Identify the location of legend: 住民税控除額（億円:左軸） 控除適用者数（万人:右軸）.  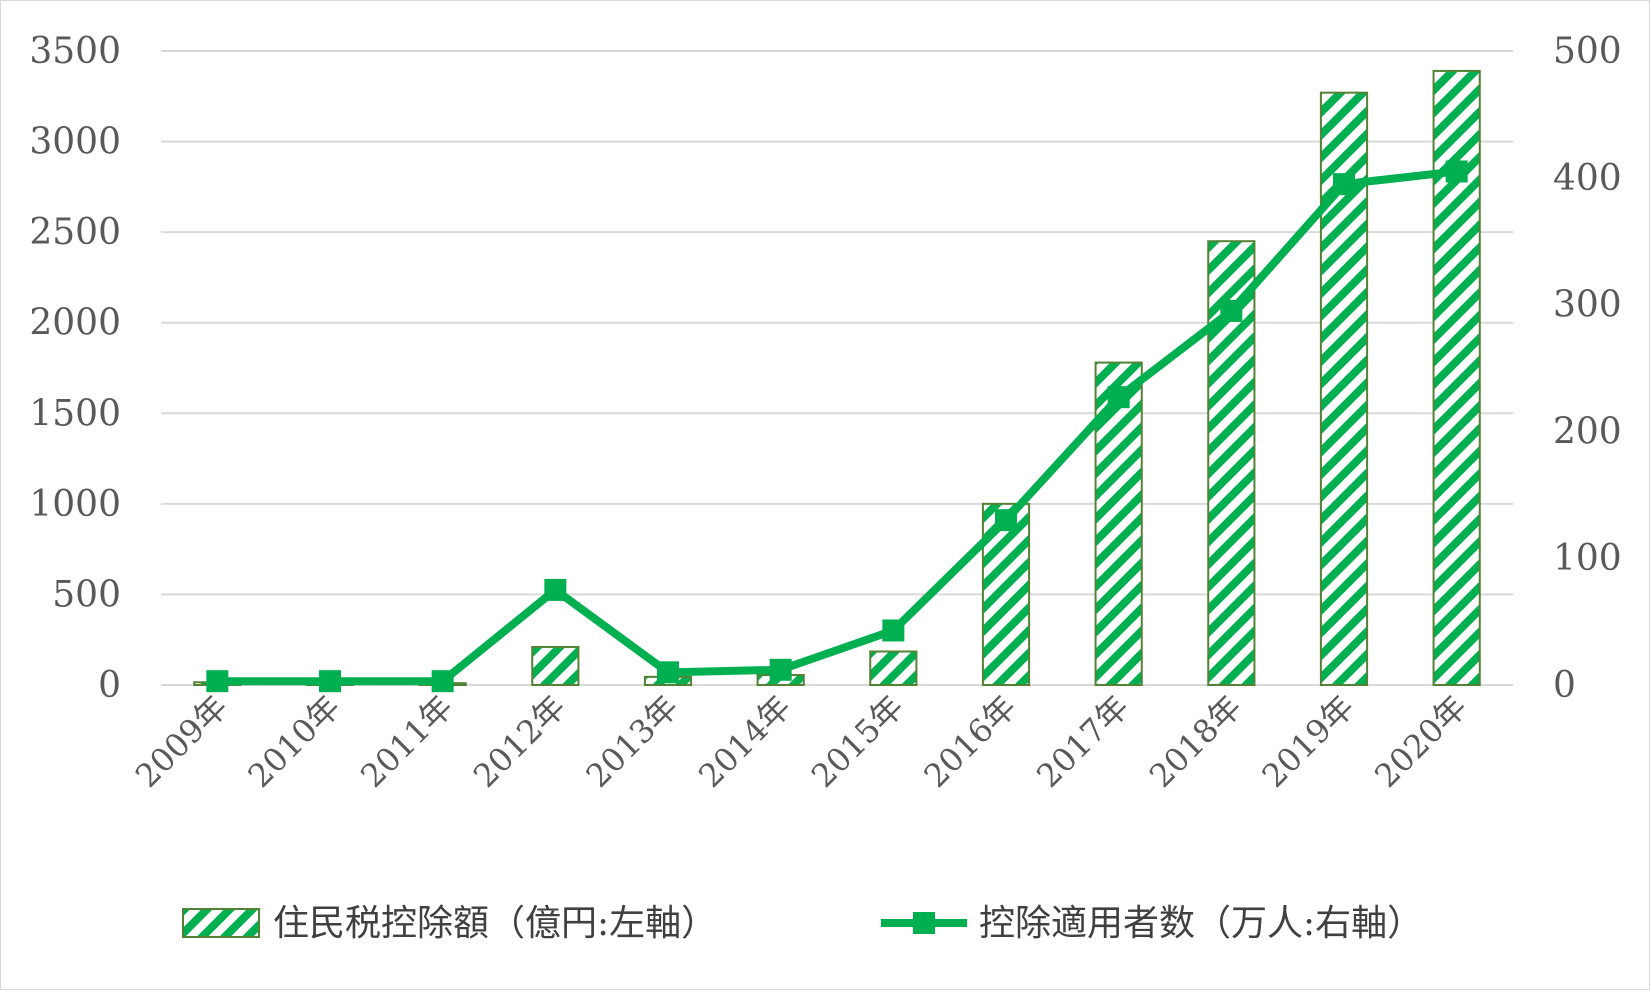
(802, 923).